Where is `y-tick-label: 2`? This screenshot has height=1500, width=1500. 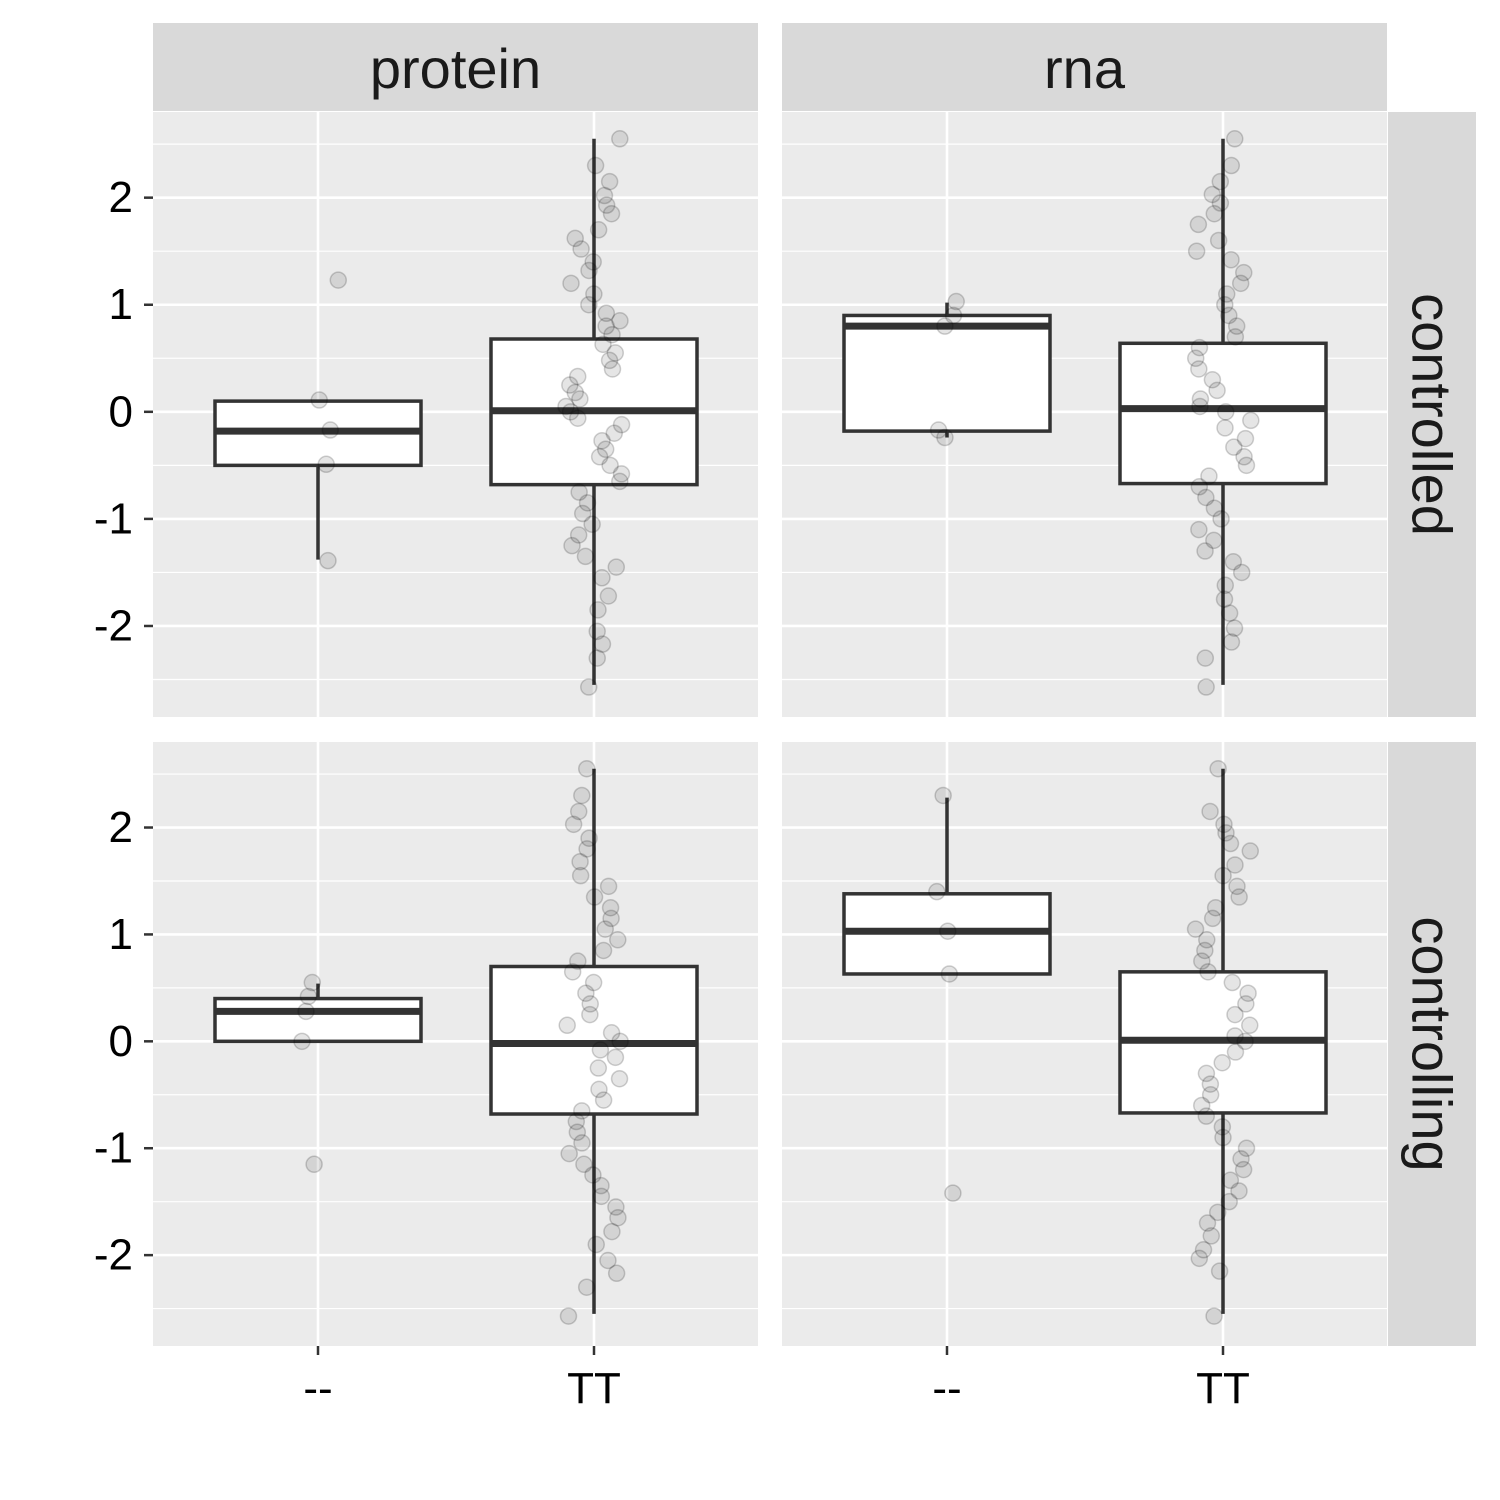 y-tick-label: 2 is located at coordinates (121, 197).